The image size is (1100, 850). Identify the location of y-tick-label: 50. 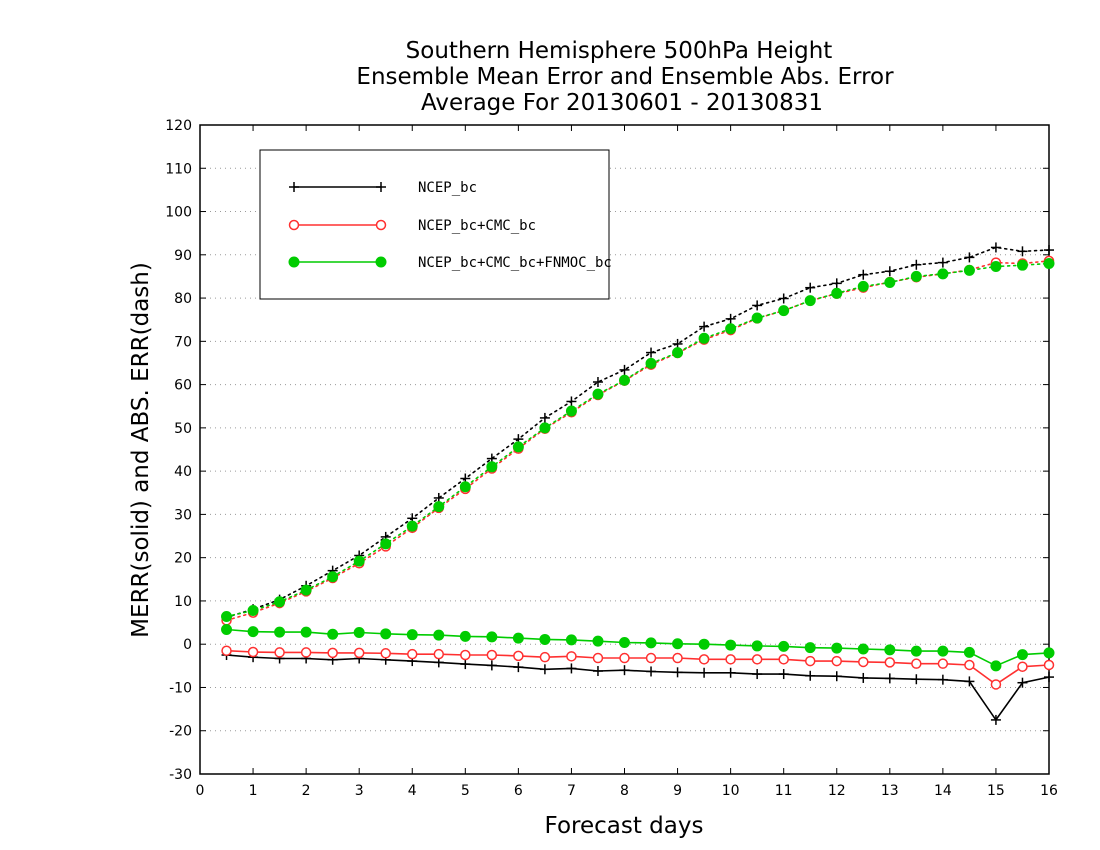
(183, 429).